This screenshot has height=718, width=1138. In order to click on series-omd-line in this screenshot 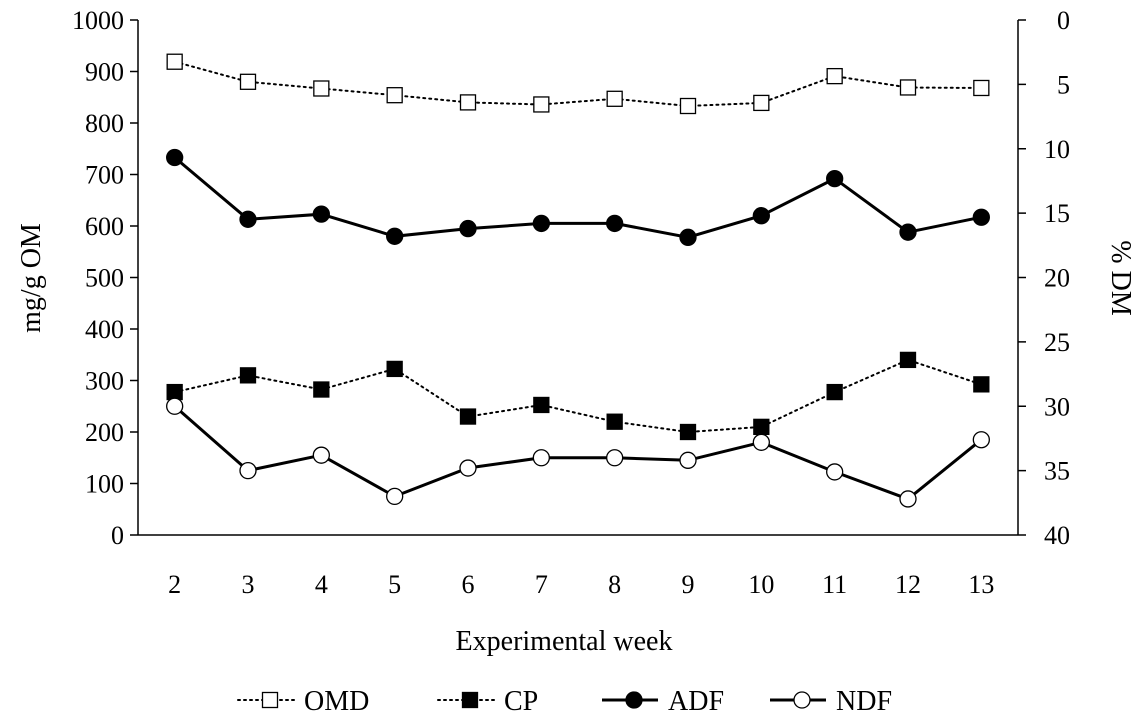, I will do `click(578, 84)`.